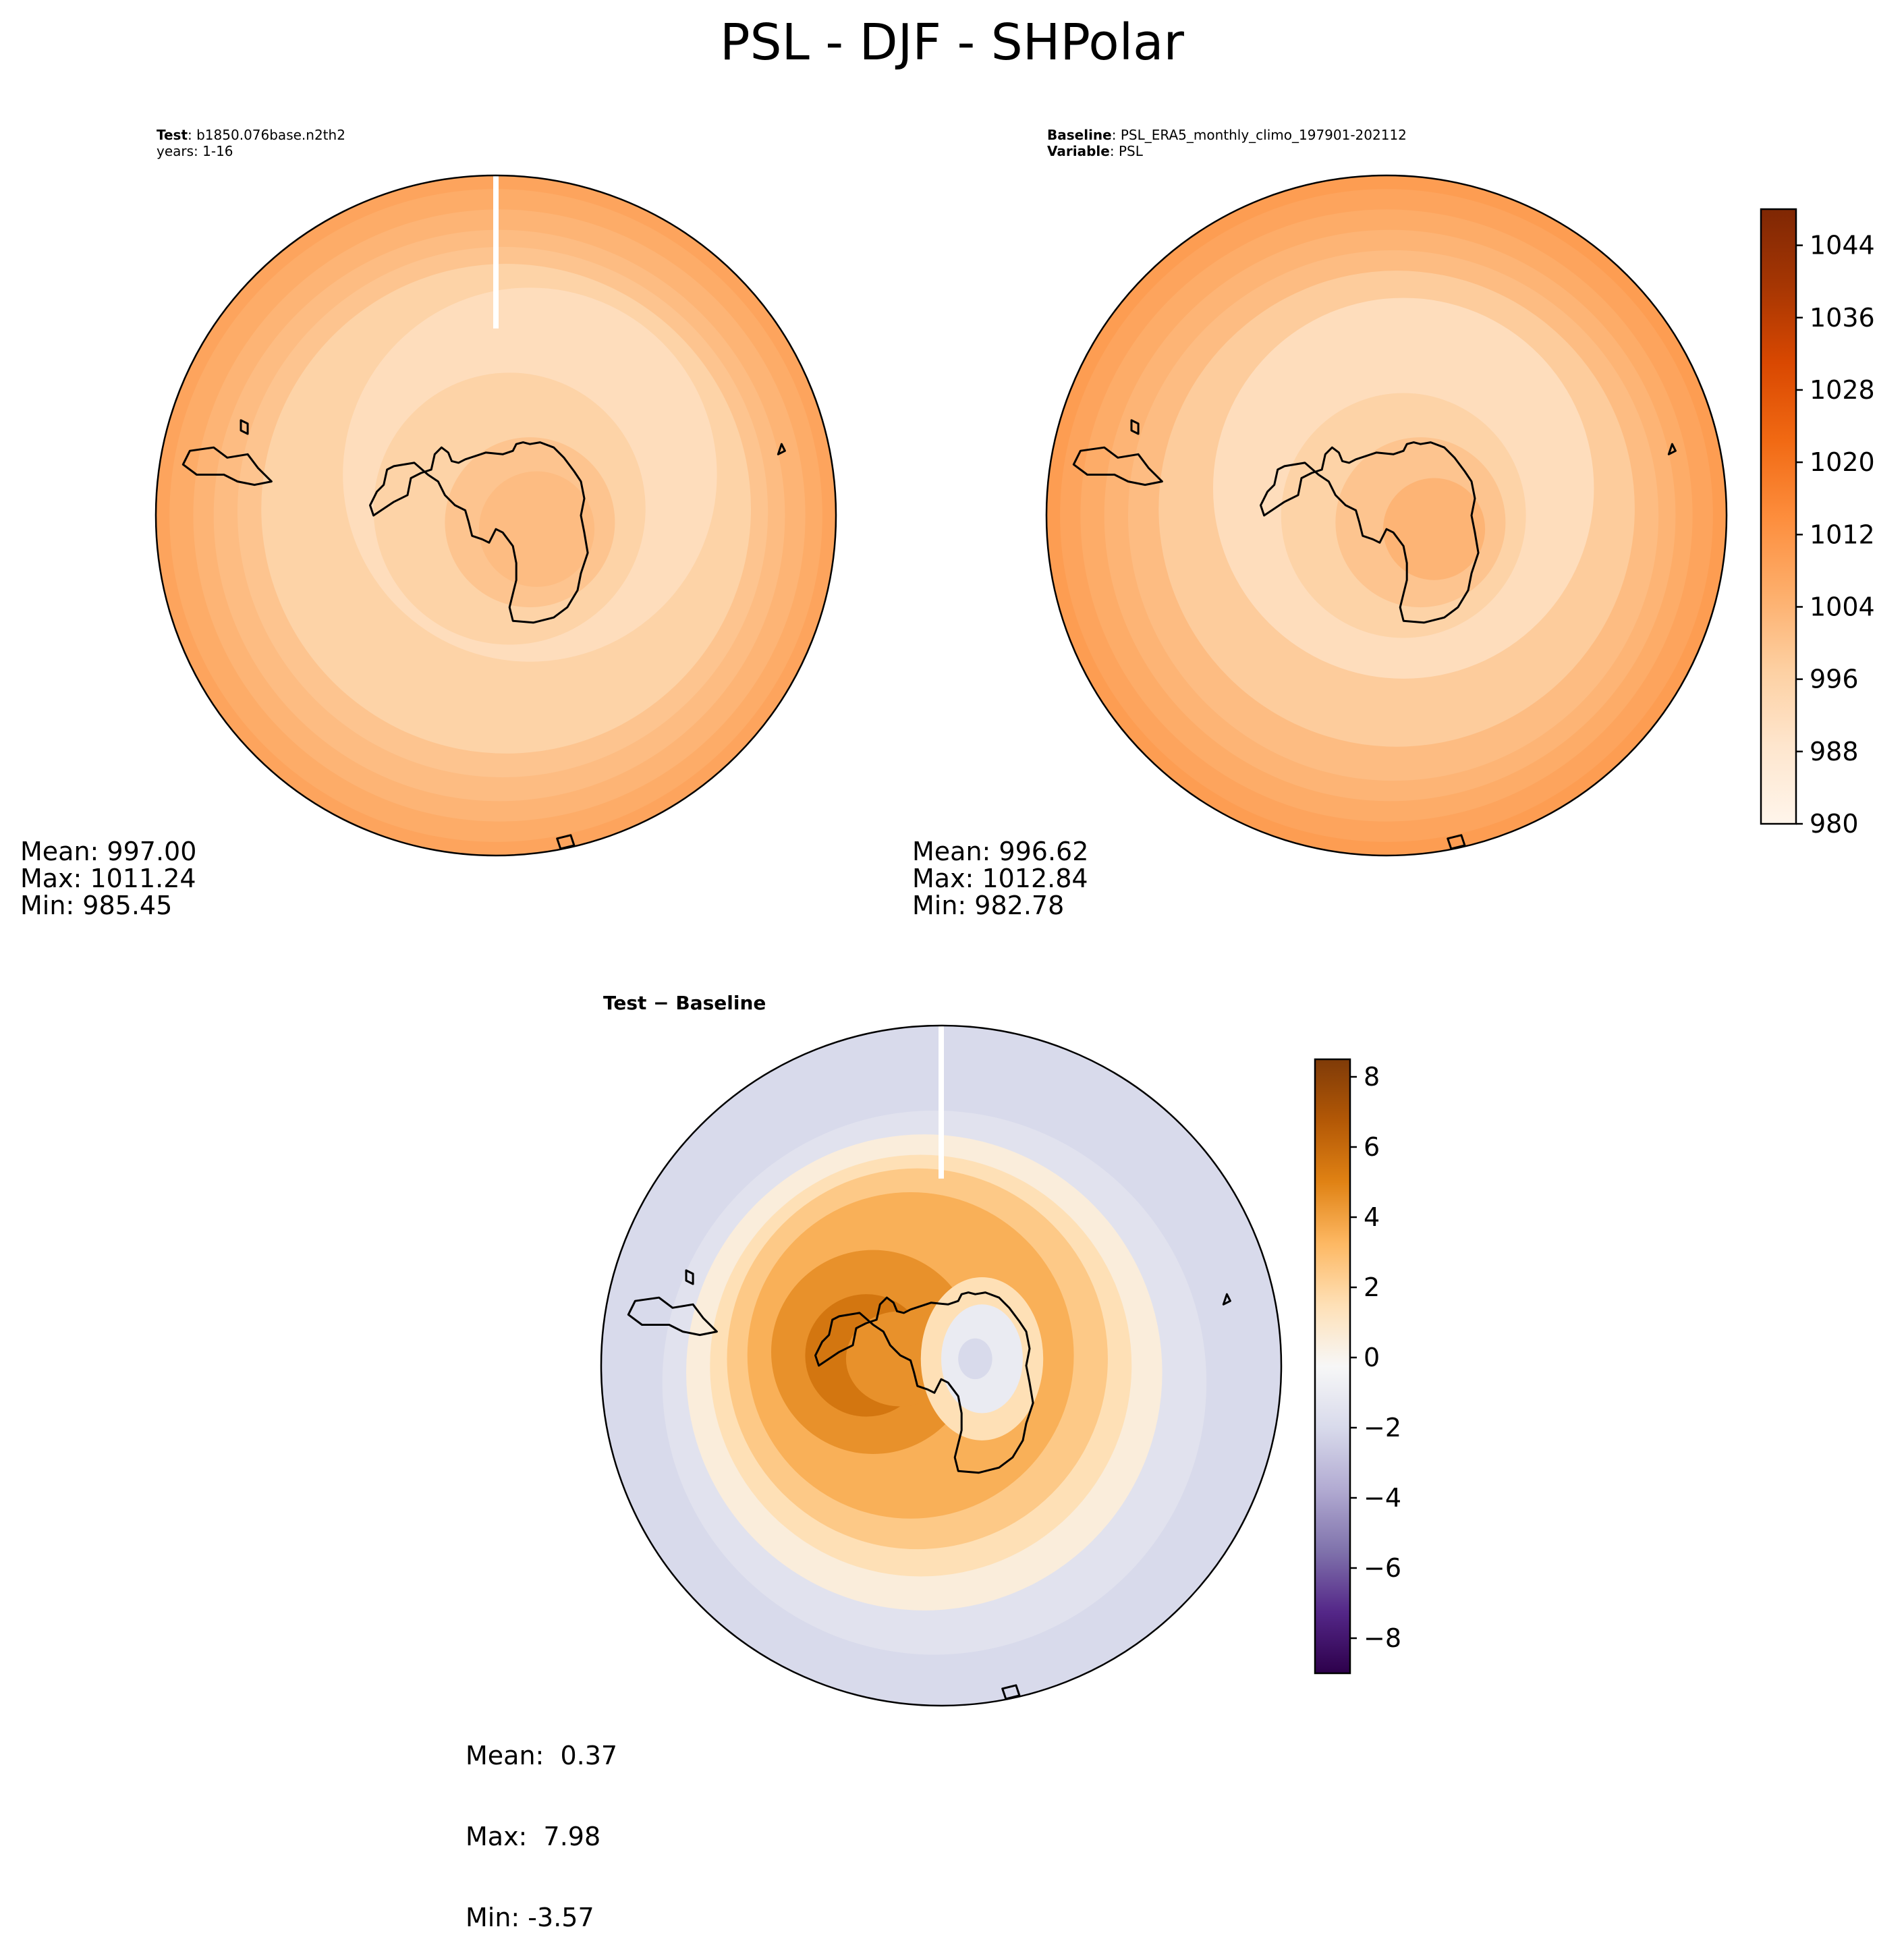 This screenshot has height=1958, width=1904. What do you see at coordinates (941, 1102) in the screenshot?
I see `mapC-dateline-seam` at bounding box center [941, 1102].